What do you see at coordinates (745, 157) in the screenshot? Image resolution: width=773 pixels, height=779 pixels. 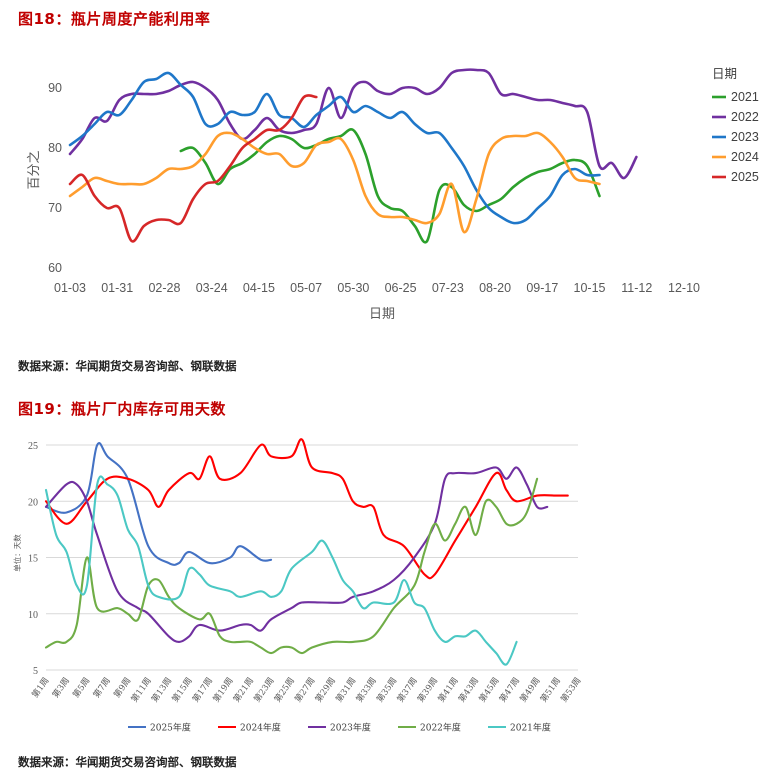 I see `legend-label: 2024` at bounding box center [745, 157].